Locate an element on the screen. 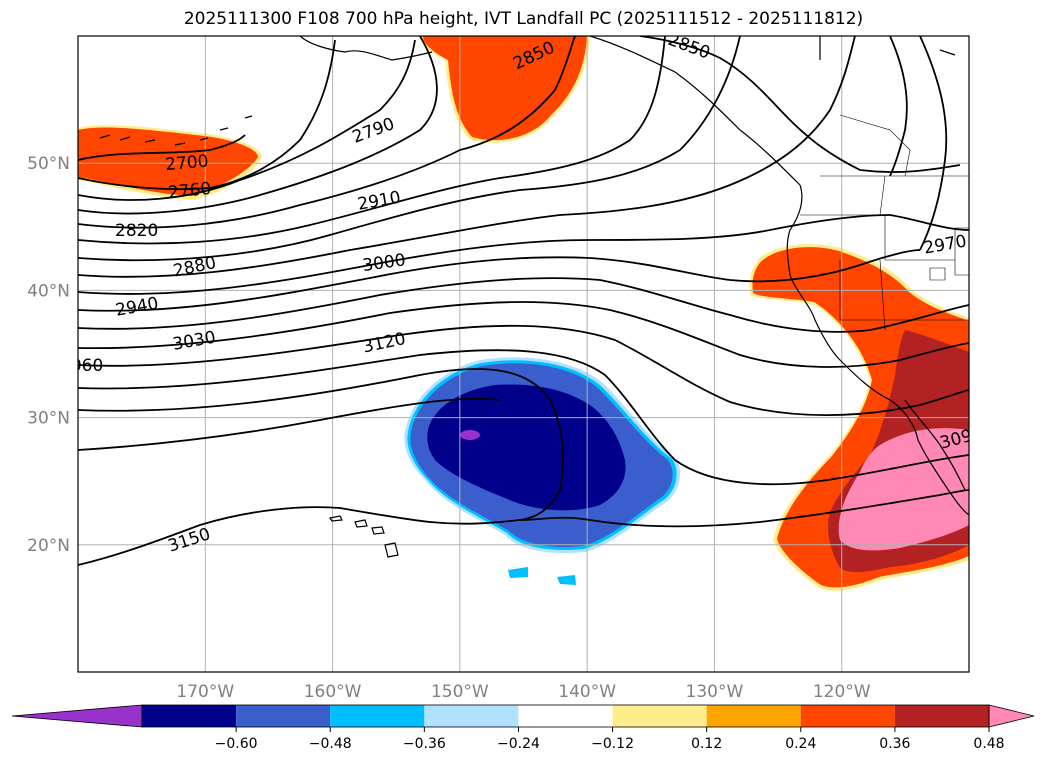 The image size is (1047, 765). contour-label: 3060 is located at coordinates (81, 366).